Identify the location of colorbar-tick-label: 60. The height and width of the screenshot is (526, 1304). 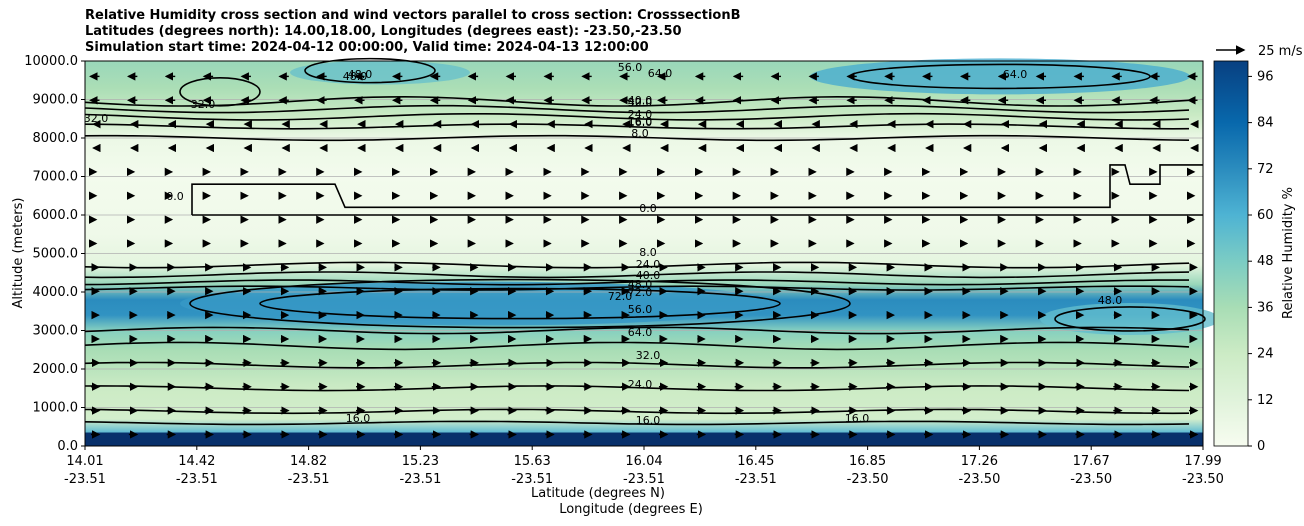
(1265, 215).